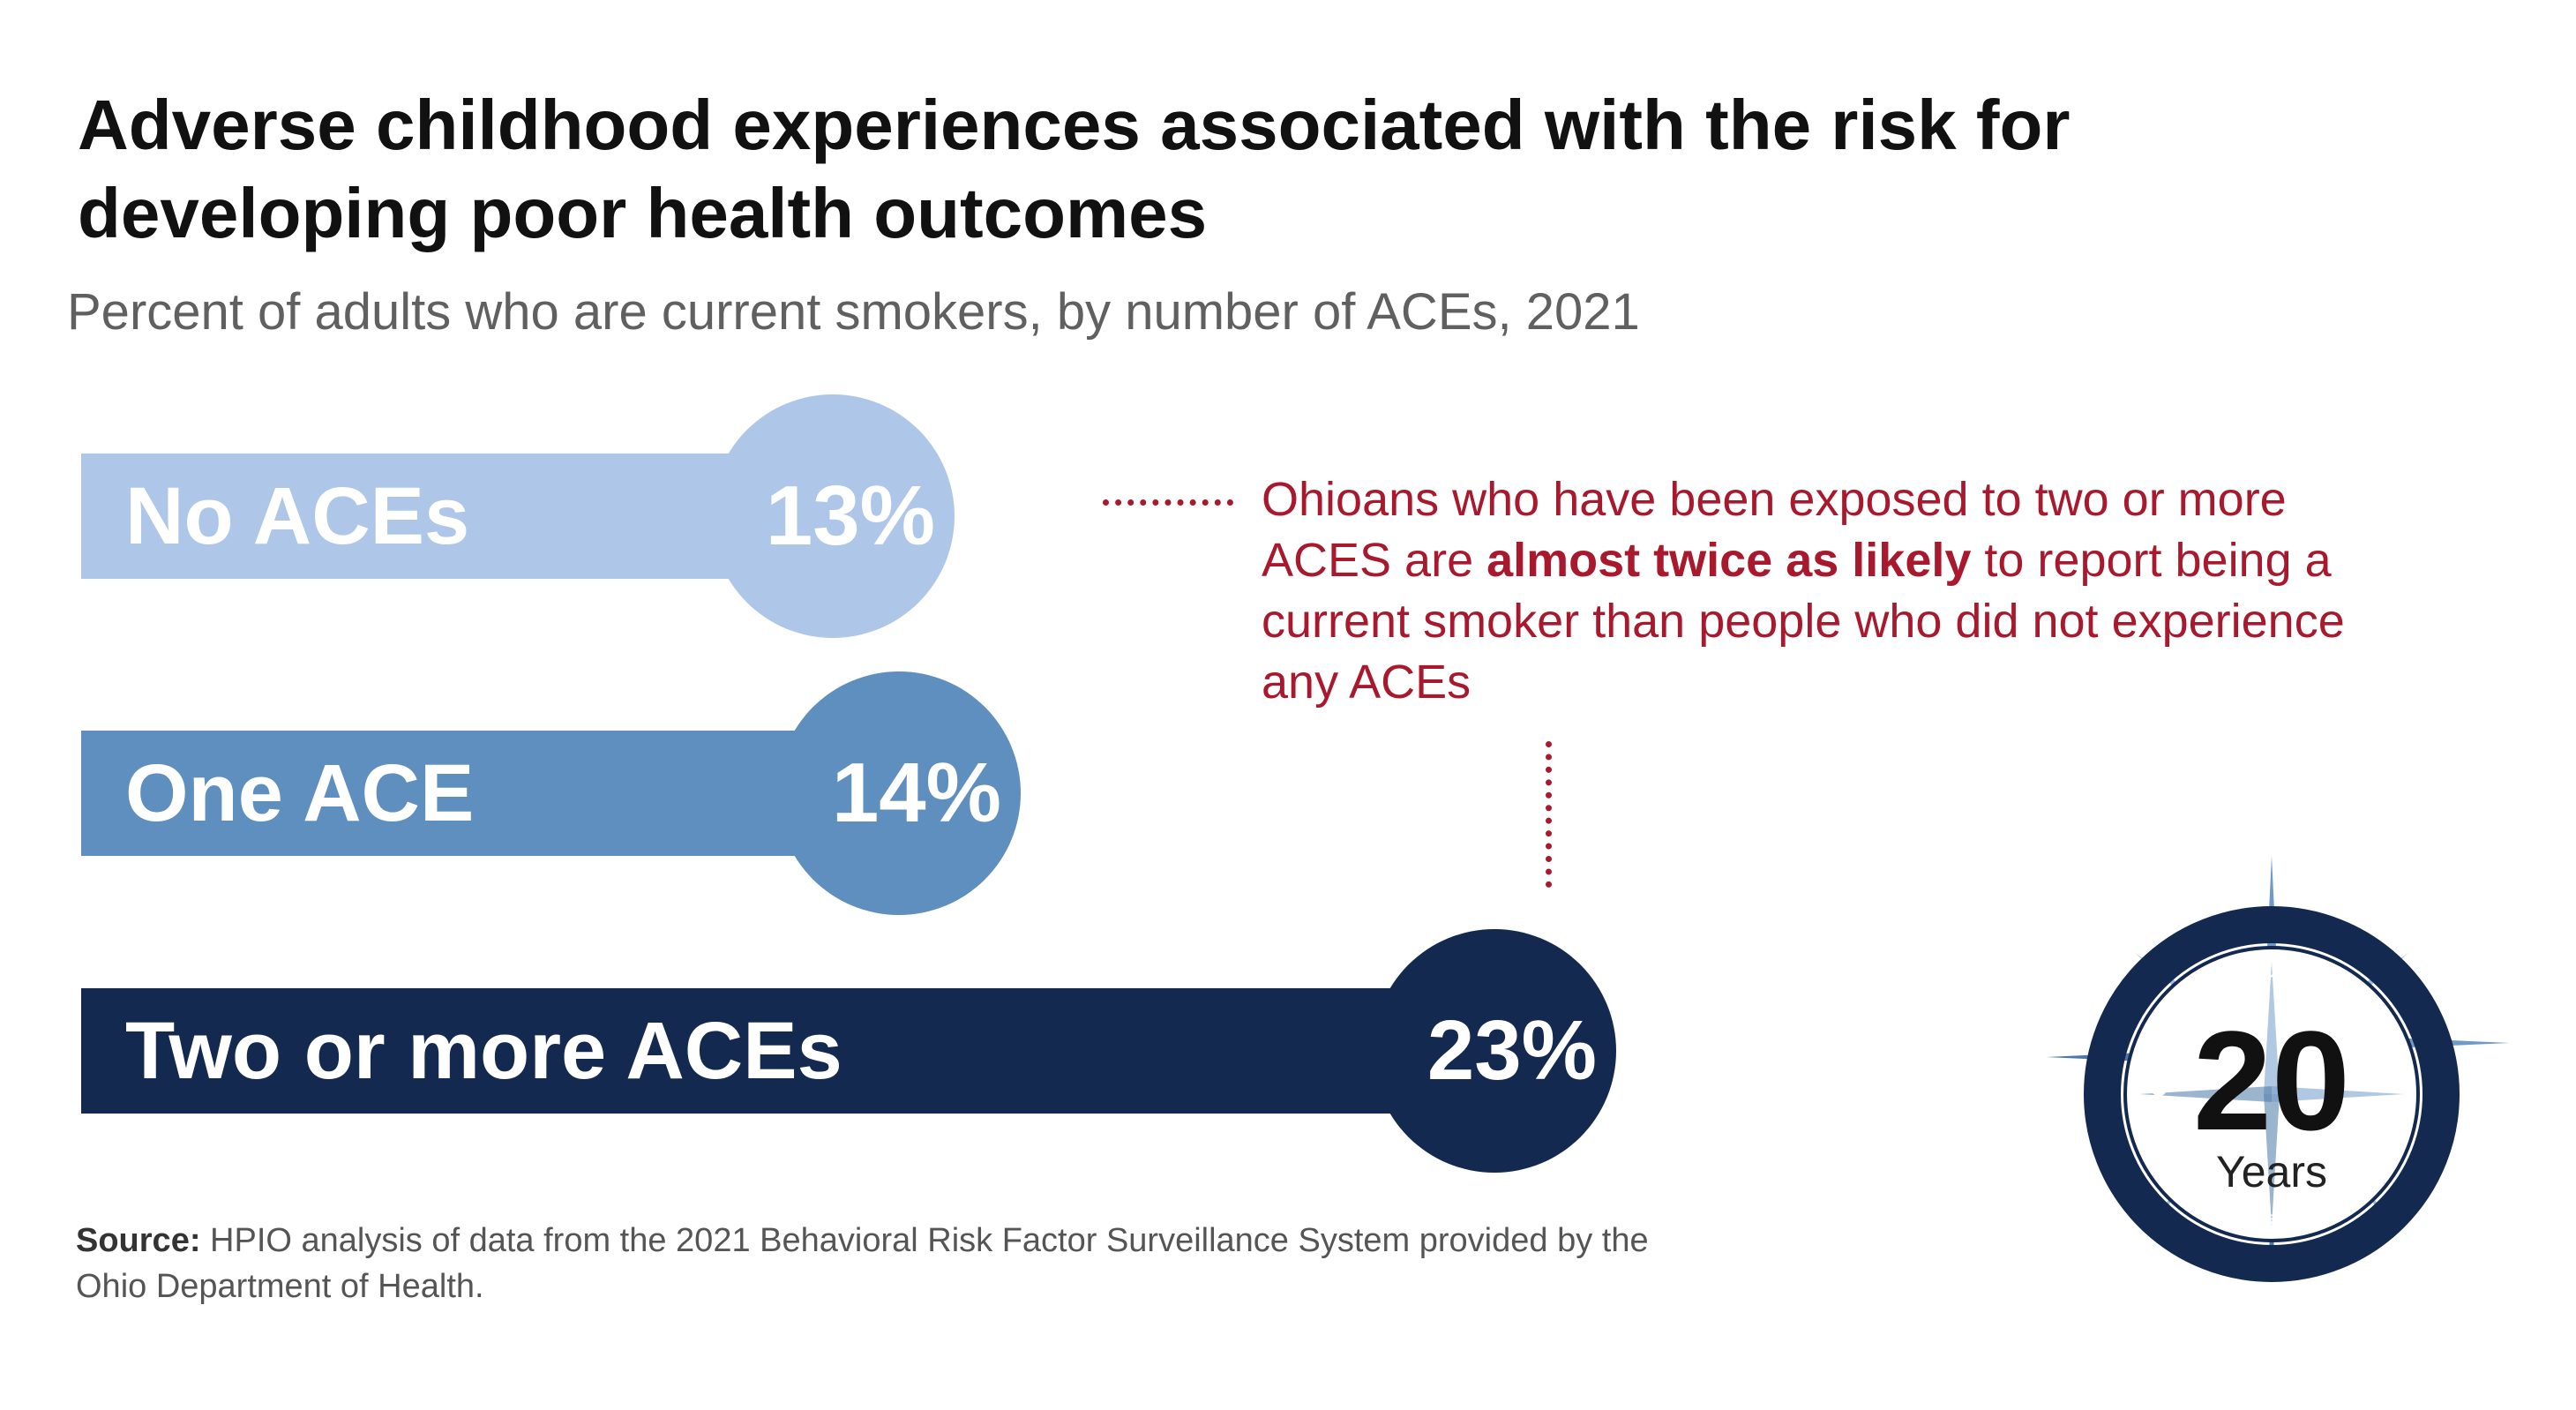  What do you see at coordinates (484, 1051) in the screenshot?
I see `bar-label: Two or more ACEs` at bounding box center [484, 1051].